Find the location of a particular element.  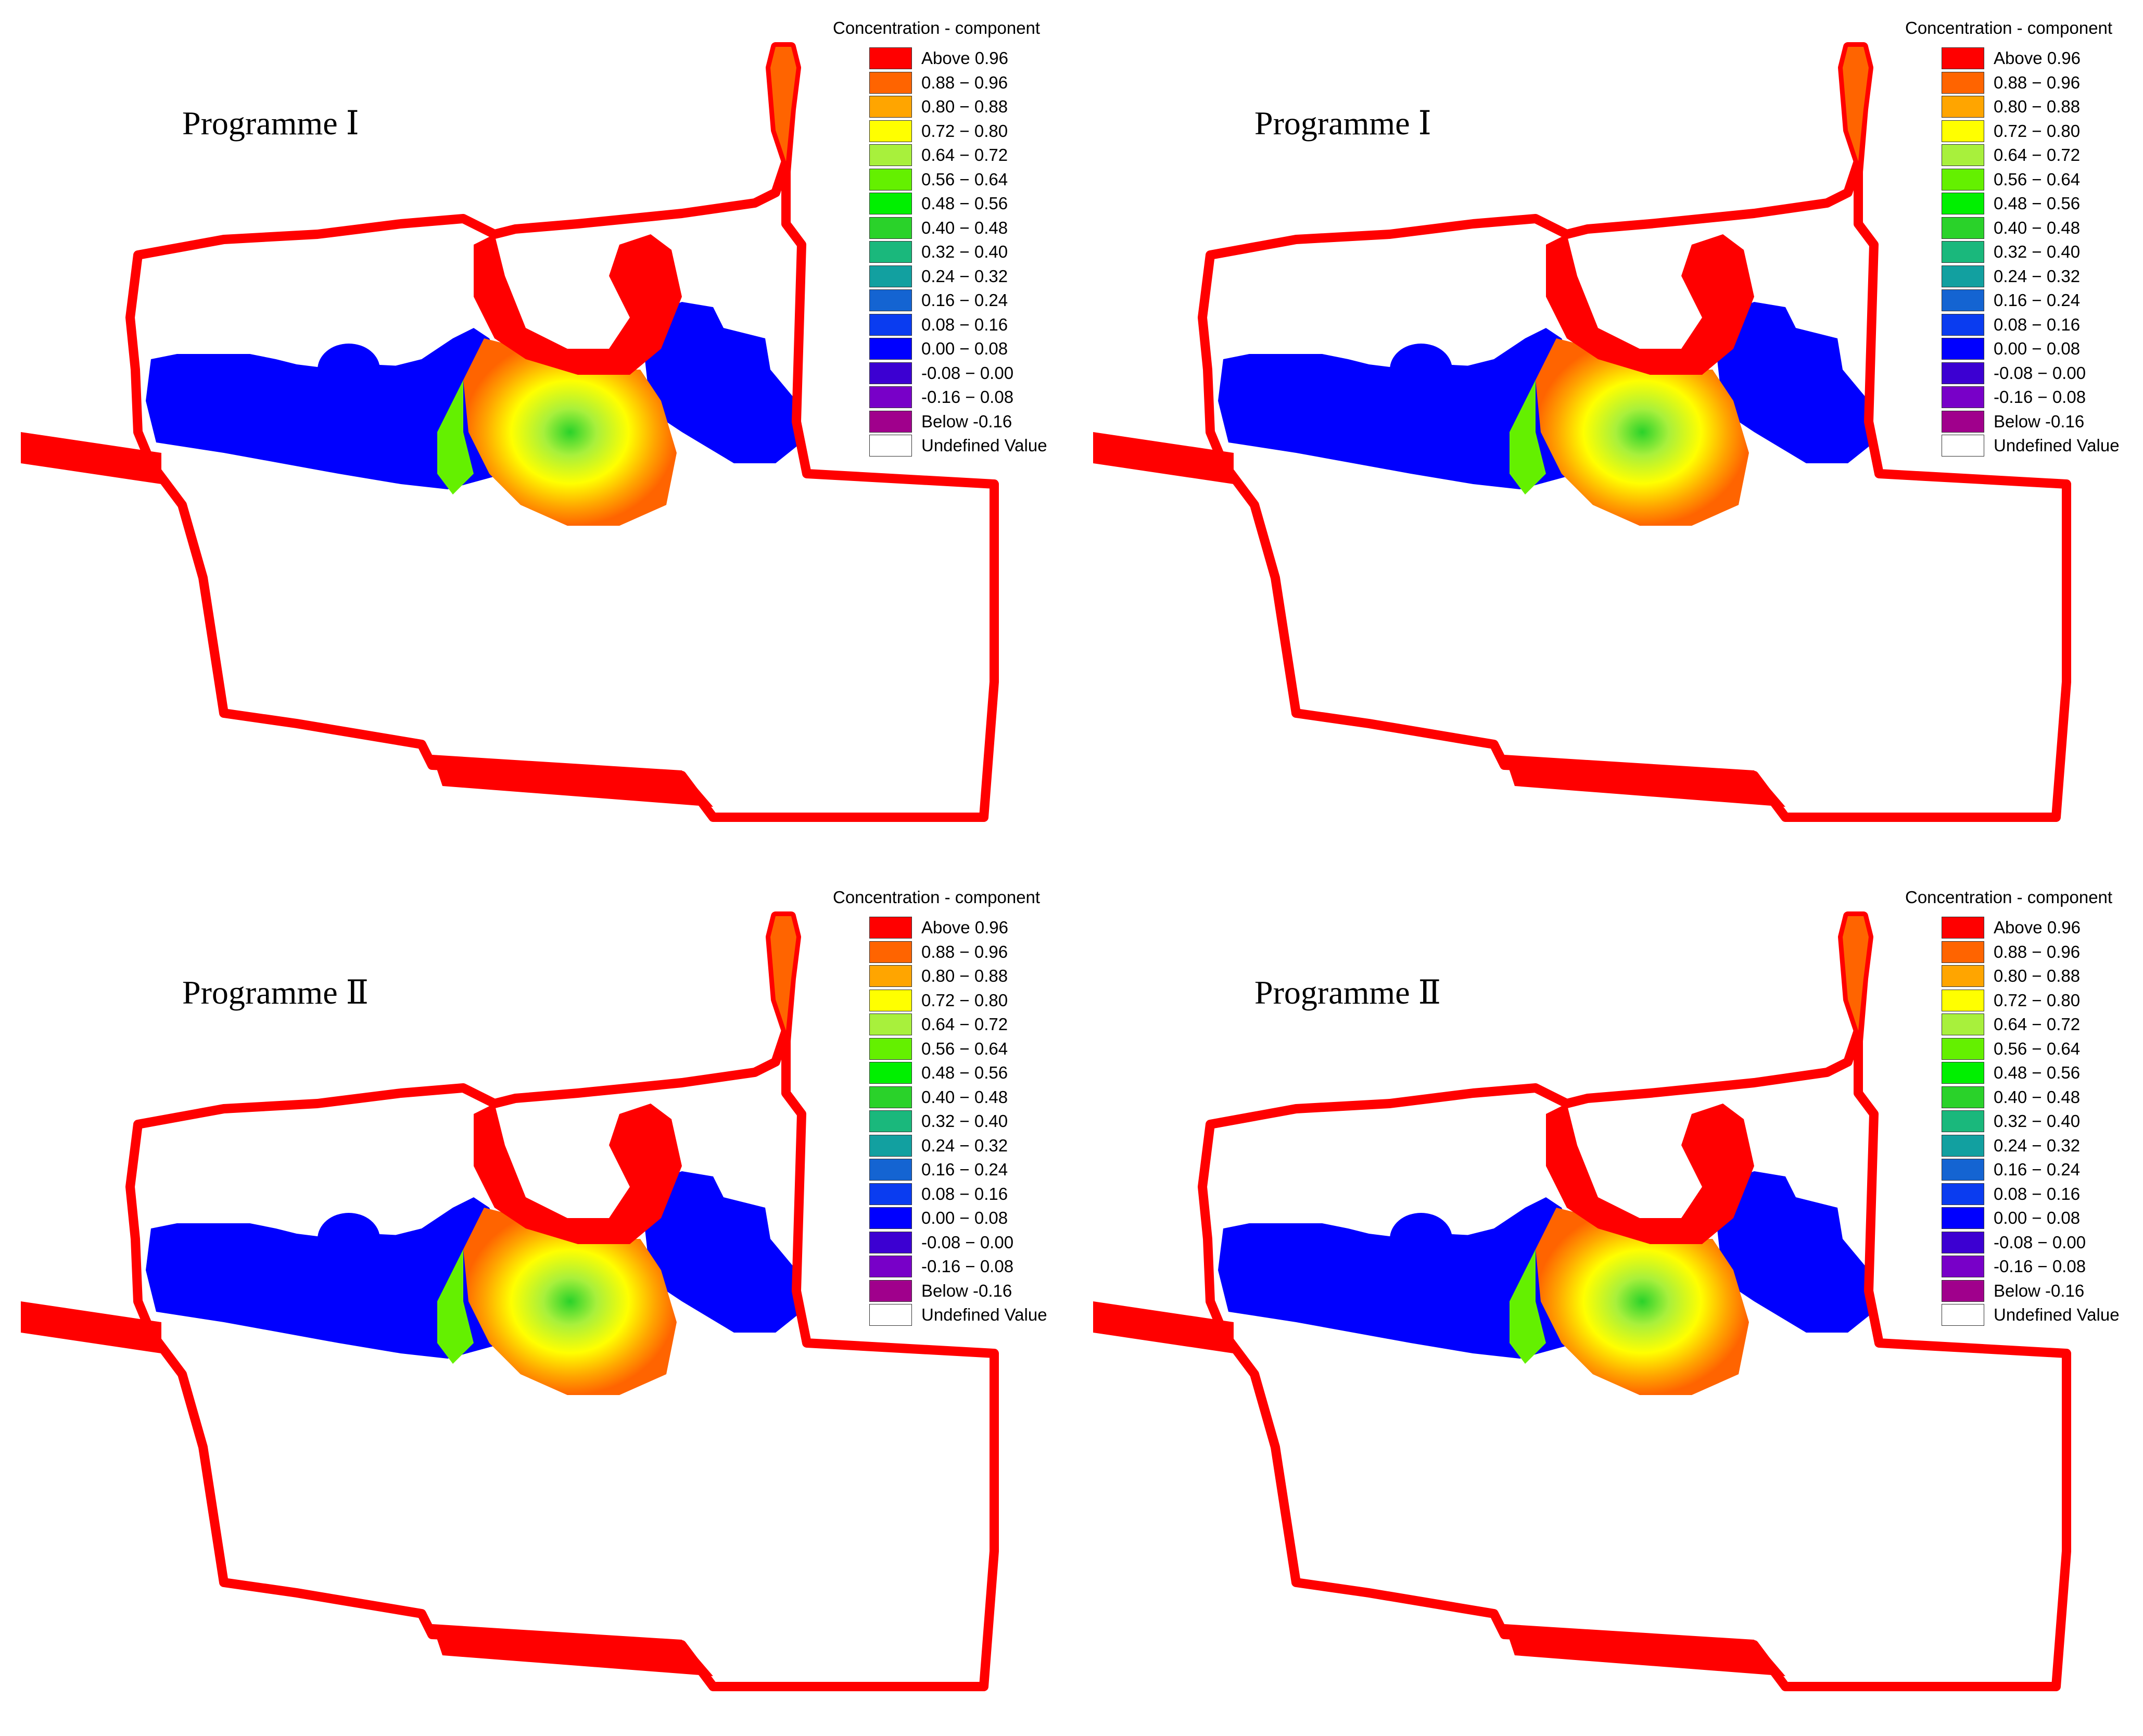

legend-item: 0.08 − 0.16 is located at coordinates (947, 1194).